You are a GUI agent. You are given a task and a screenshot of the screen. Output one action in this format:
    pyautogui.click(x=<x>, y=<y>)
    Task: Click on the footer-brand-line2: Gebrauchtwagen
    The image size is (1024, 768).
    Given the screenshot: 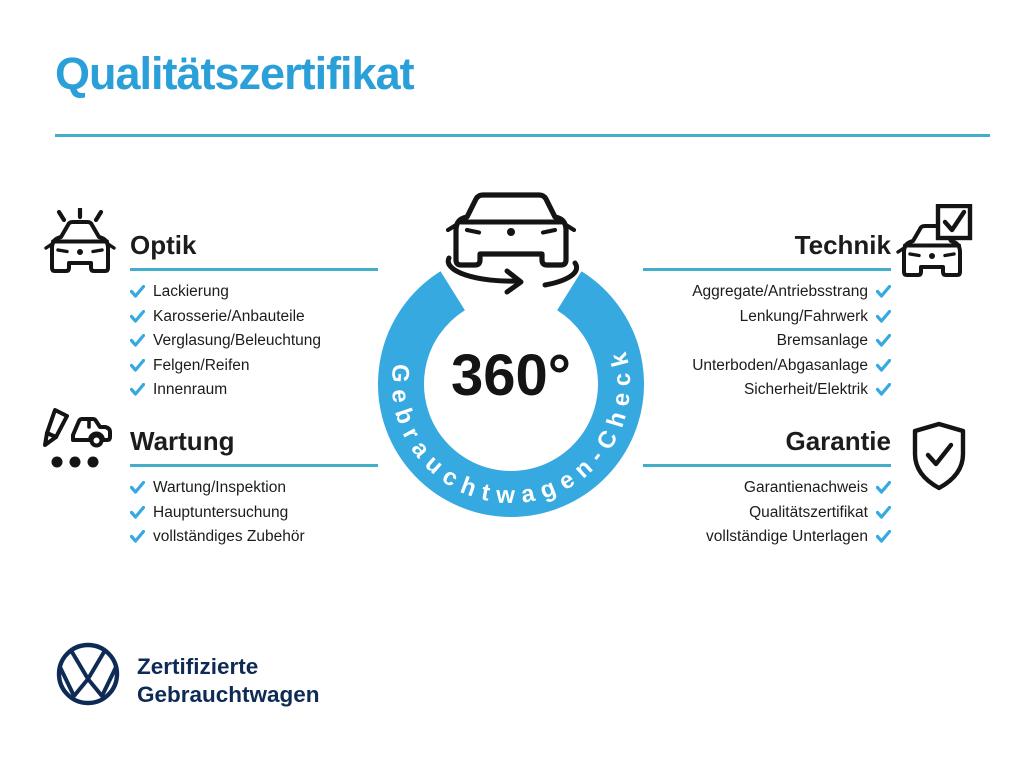 What is the action you would take?
    pyautogui.click(x=228, y=694)
    